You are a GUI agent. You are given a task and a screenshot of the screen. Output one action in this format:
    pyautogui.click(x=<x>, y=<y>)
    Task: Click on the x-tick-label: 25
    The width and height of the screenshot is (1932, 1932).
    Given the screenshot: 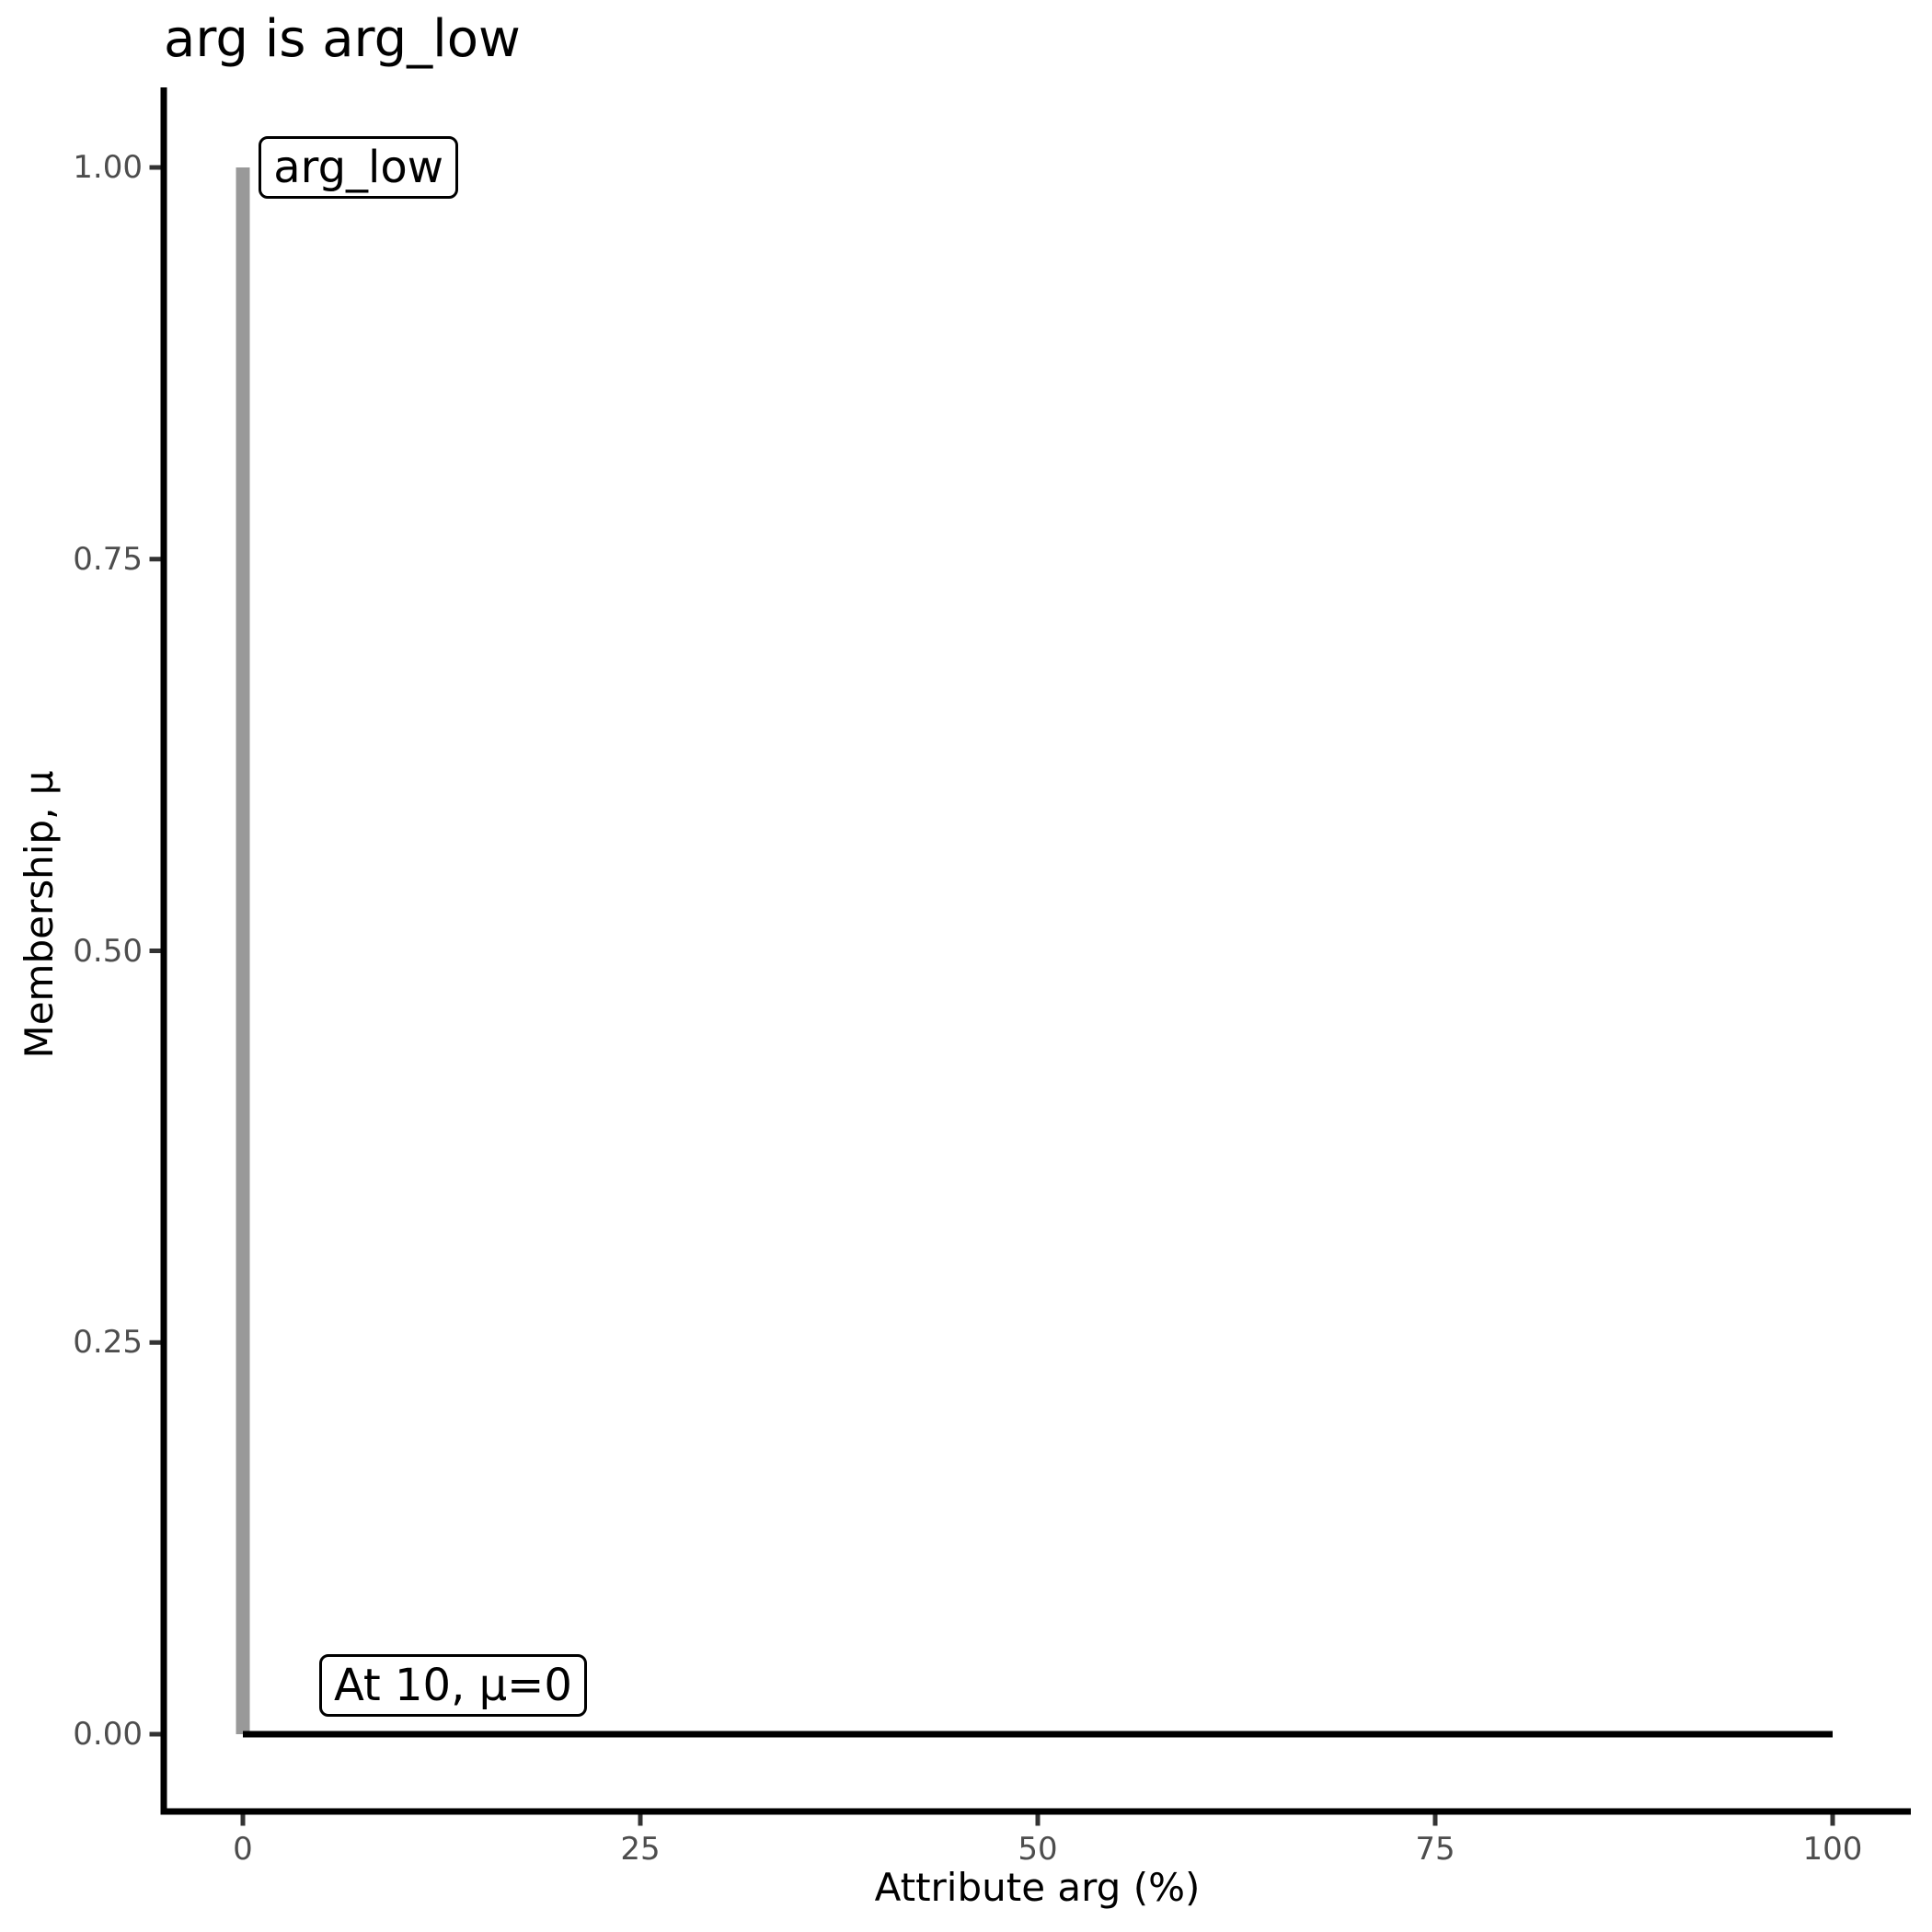 What is the action you would take?
    pyautogui.click(x=640, y=1849)
    